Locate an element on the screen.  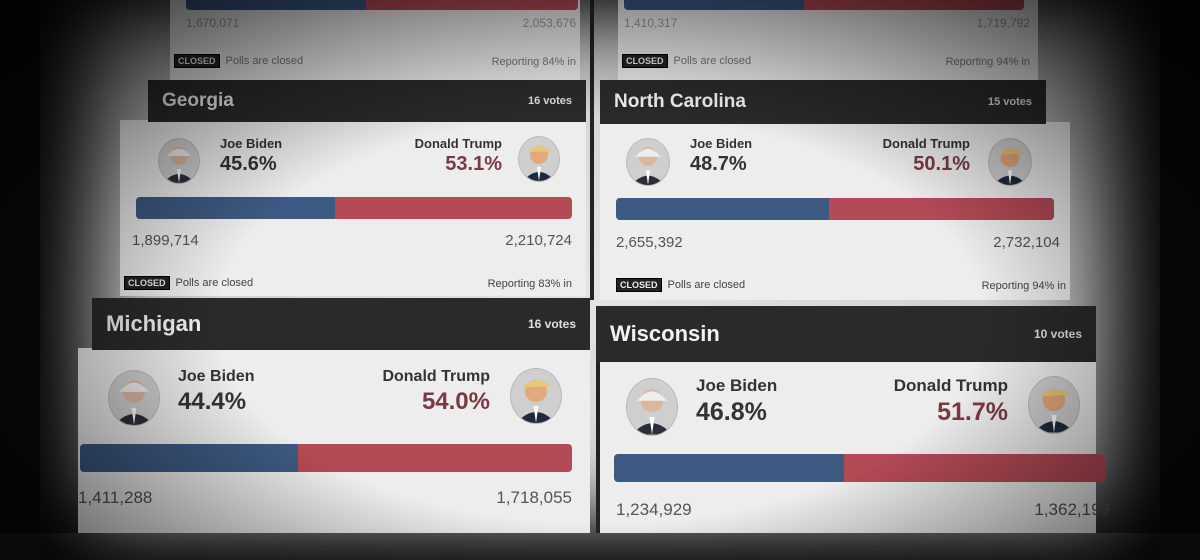
rep-percentage: 53.1% is located at coordinates (473, 164).